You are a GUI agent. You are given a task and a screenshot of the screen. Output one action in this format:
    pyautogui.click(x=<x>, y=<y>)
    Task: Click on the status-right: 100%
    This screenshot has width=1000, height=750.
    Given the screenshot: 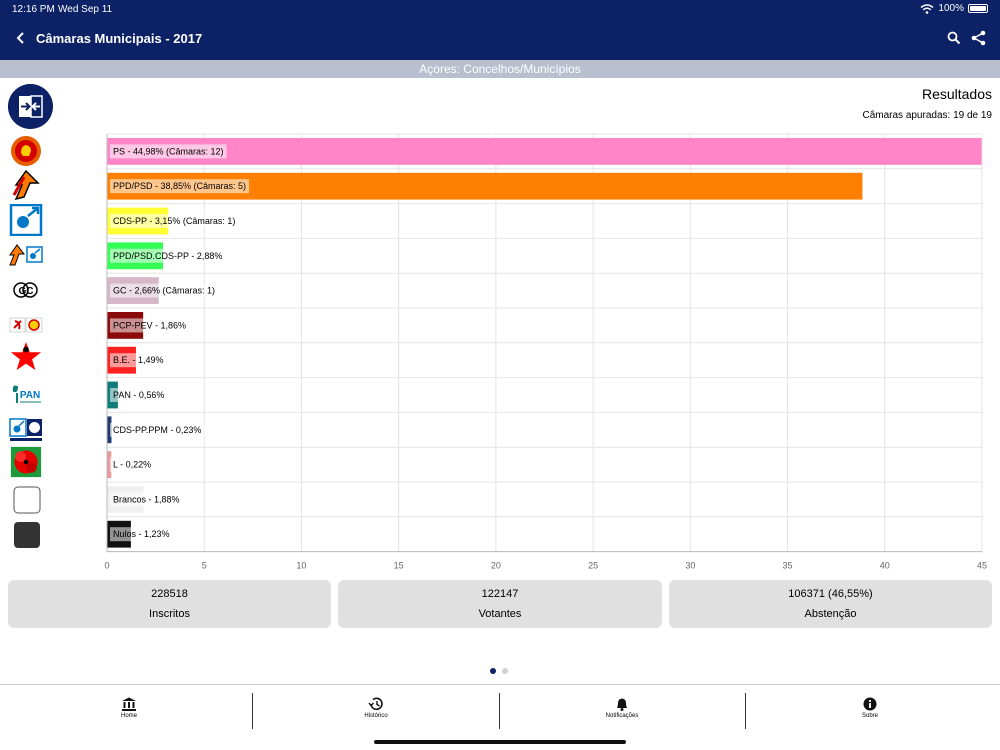 What is the action you would take?
    pyautogui.click(x=954, y=8)
    